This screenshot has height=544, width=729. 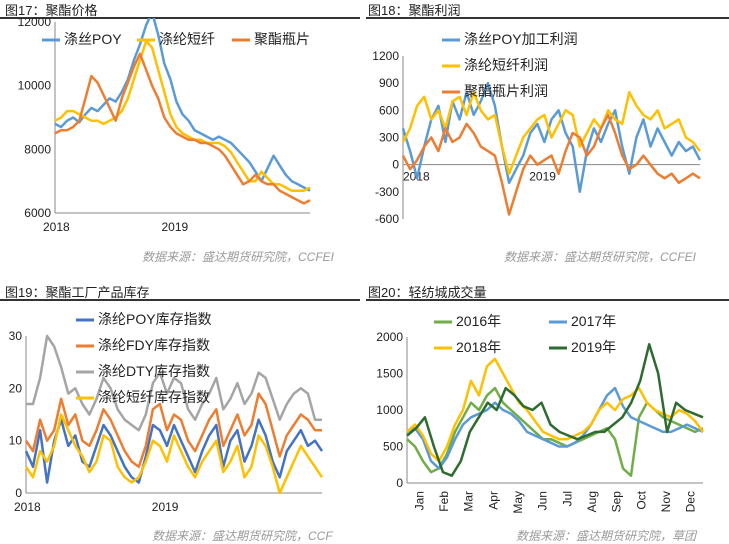 I want to click on y-tick-label: 2000, so click(x=389, y=337).